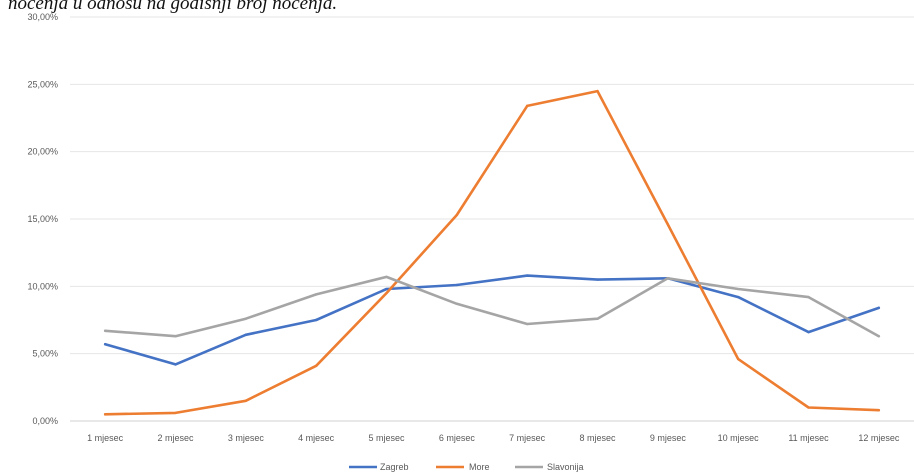 This screenshot has height=476, width=914. I want to click on x-tick-label: 12 mjesec, so click(879, 438).